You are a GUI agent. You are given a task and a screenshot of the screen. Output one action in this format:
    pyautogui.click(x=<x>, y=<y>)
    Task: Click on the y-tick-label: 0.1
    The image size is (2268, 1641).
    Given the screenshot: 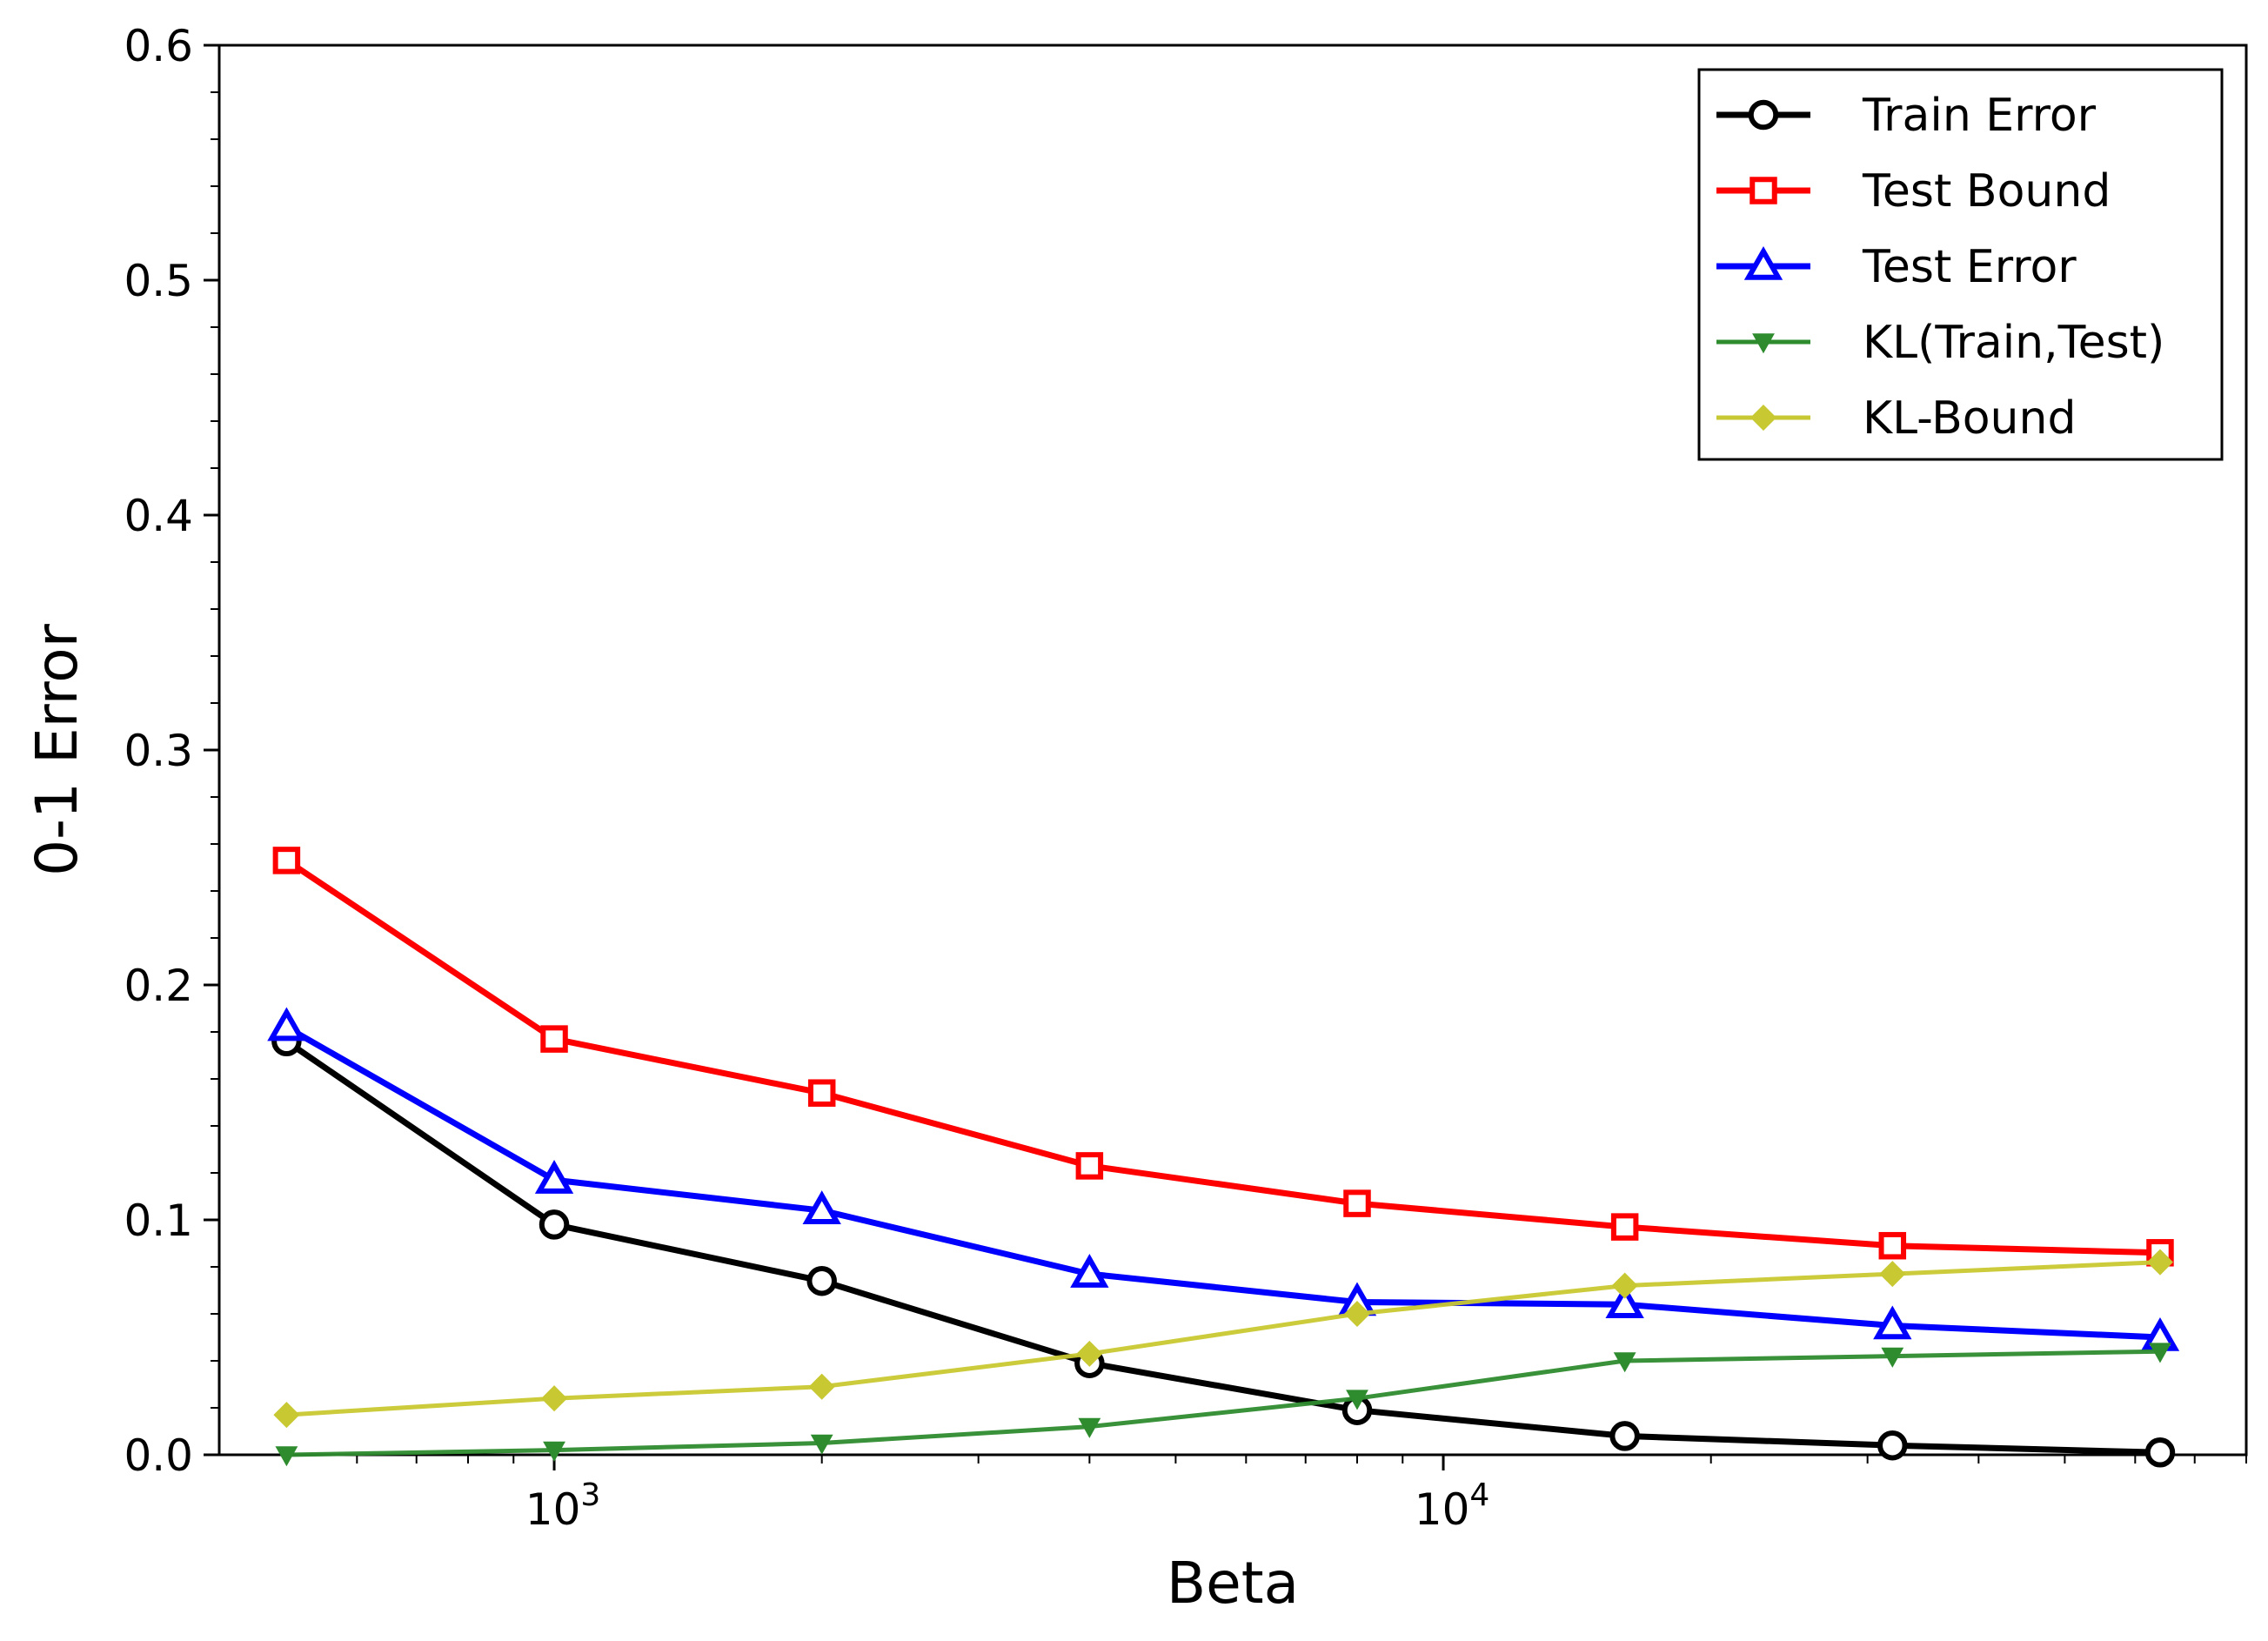 What is the action you would take?
    pyautogui.click(x=158, y=1221)
    